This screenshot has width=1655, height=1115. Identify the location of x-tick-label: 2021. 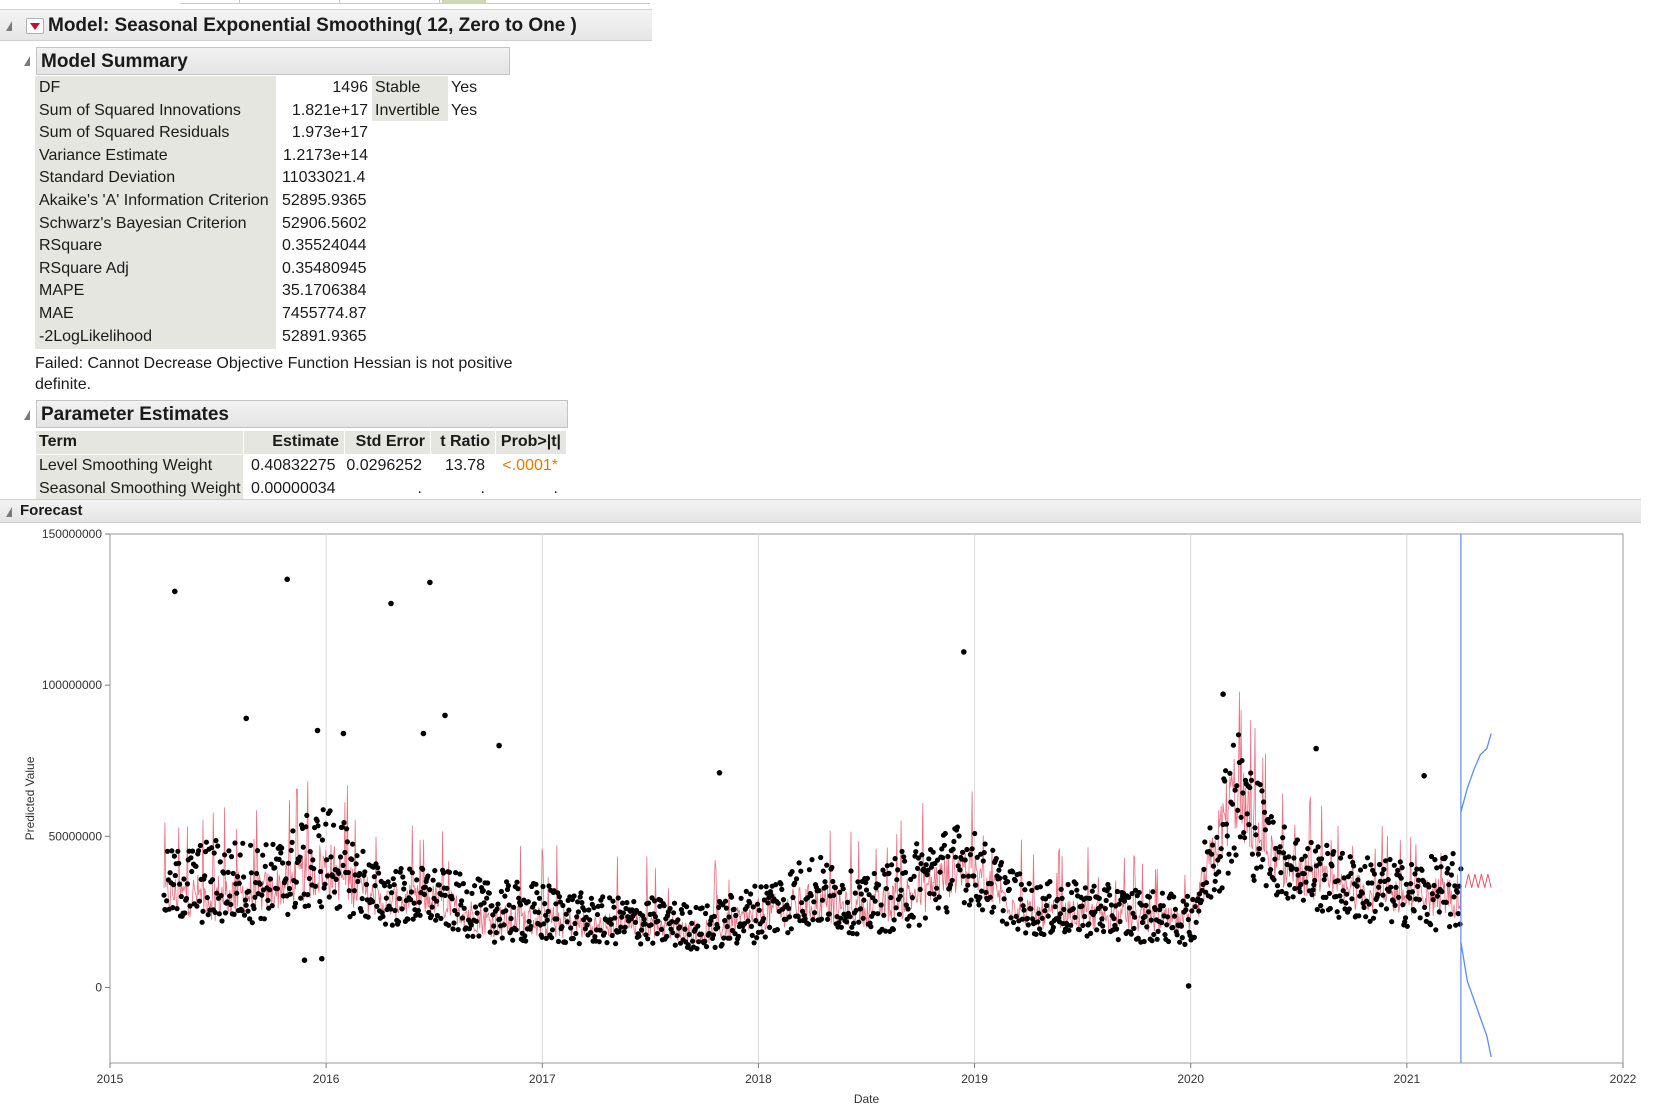
(1407, 1079).